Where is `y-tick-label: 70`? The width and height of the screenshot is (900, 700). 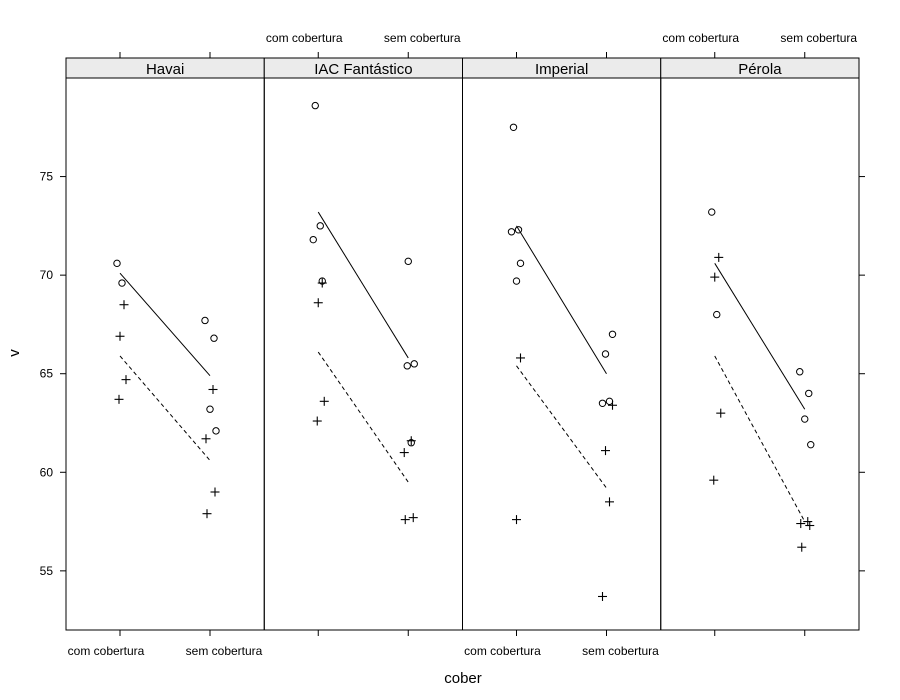 y-tick-label: 70 is located at coordinates (47, 275).